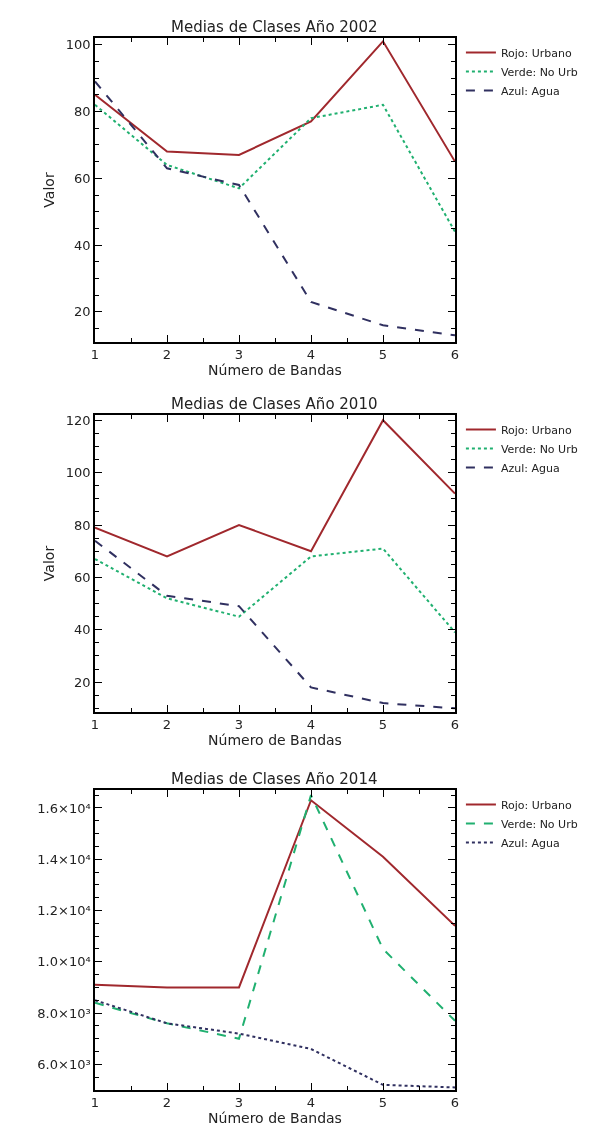  Describe the element at coordinates (274, 404) in the screenshot. I see `chart-title: Medias de Clases Año 2010` at that location.